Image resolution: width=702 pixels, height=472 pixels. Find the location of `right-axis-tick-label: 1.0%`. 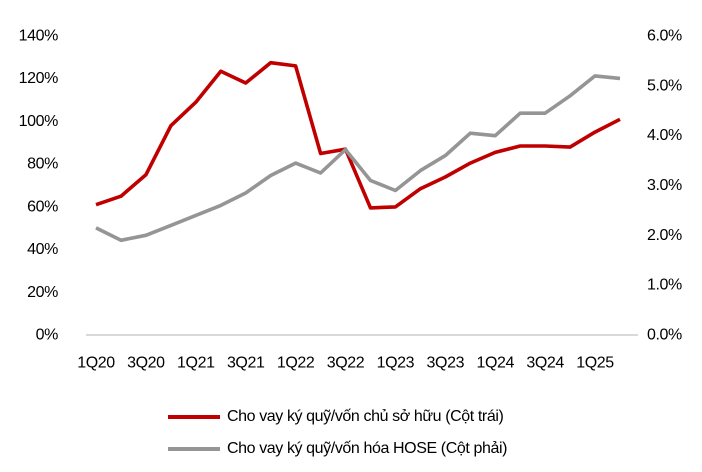

right-axis-tick-label: 1.0% is located at coordinates (664, 285).